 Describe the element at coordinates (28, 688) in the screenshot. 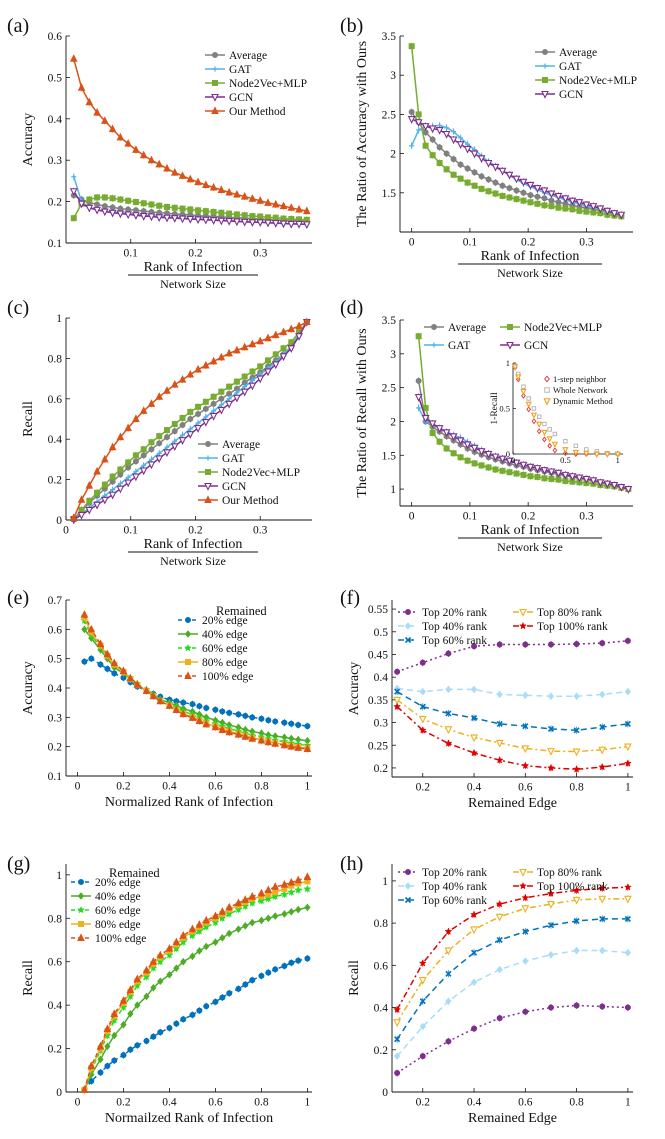

I see `y-axis-label: Accuracy` at that location.